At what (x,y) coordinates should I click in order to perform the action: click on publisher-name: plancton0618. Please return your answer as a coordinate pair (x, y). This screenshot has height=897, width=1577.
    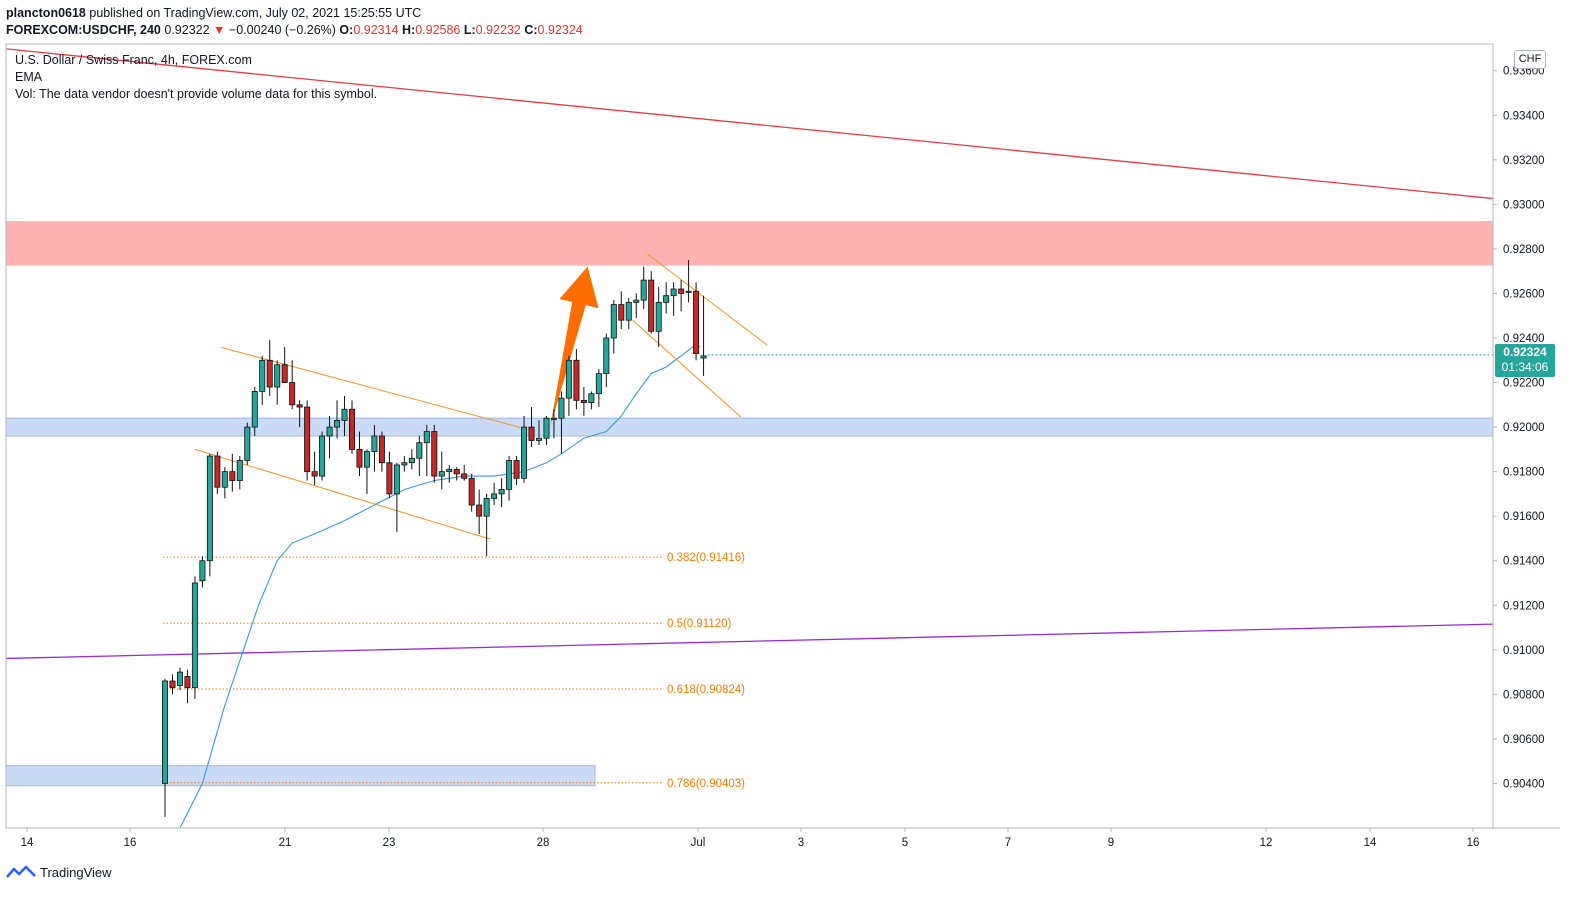
    Looking at the image, I should click on (46, 13).